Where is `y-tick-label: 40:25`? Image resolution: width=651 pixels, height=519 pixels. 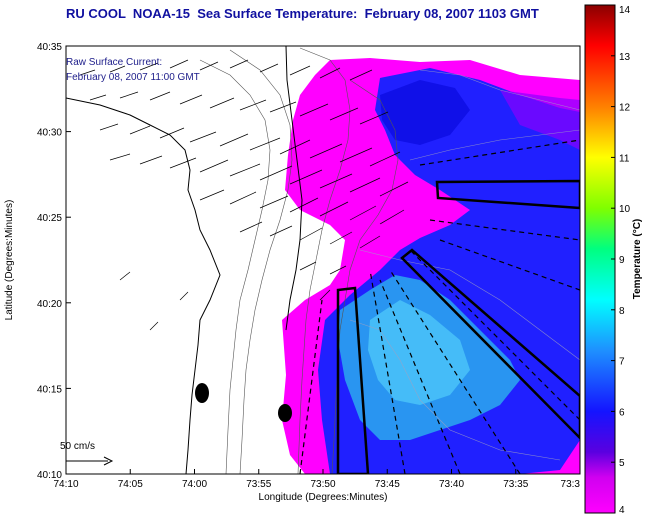
y-tick-label: 40:25 is located at coordinates (49, 218).